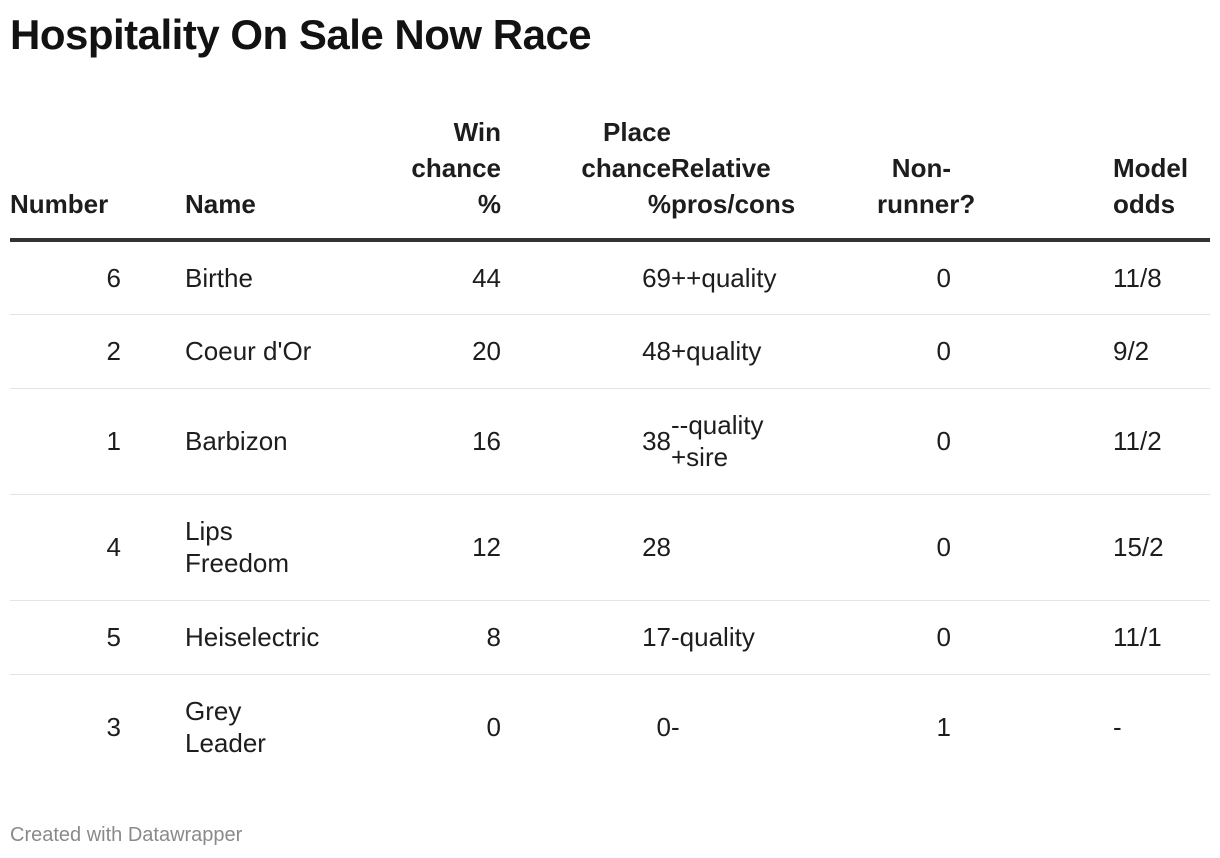 This screenshot has width=1220, height=858. I want to click on column-header-non-runner: Non- runner?, so click(995, 178).